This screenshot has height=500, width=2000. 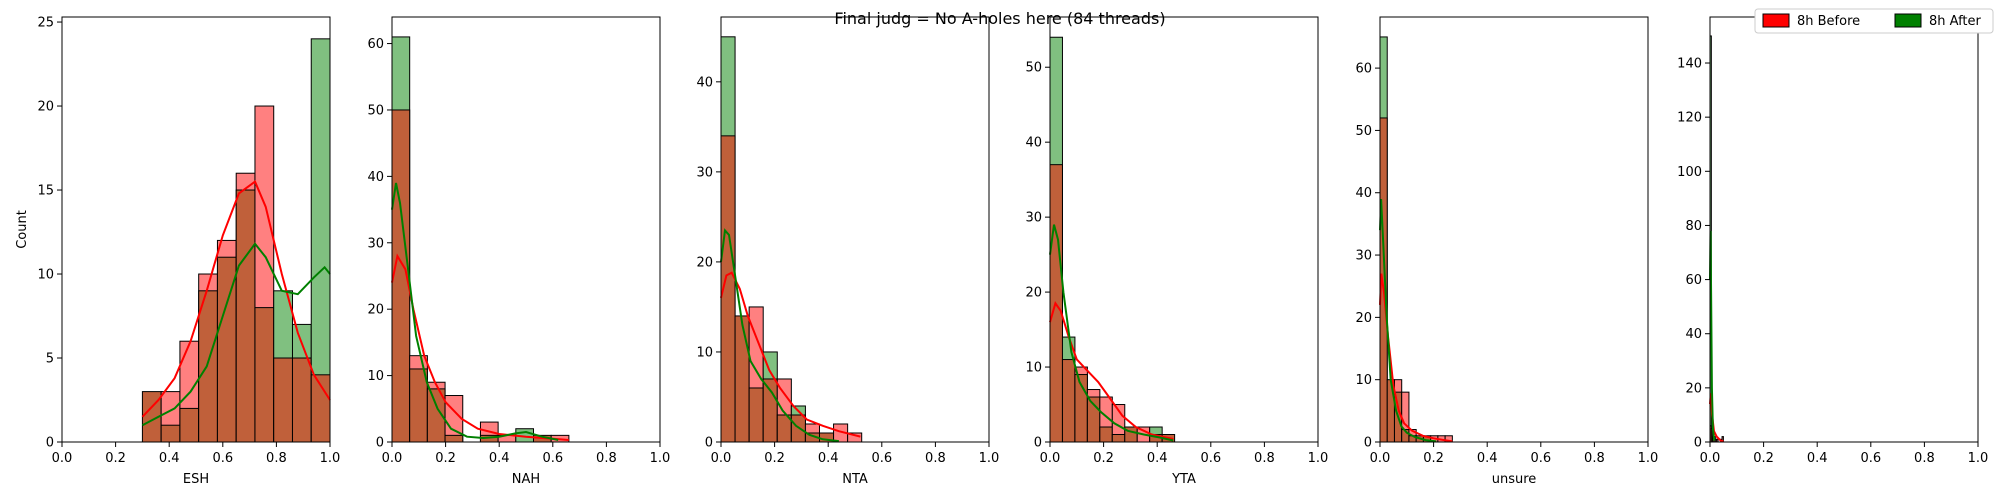 I want to click on subplot-4: 0.0 0.2 0.4 0.6 0.8 1.0 0 10 20 30 40 50 YTA, so click(x=1177, y=251).